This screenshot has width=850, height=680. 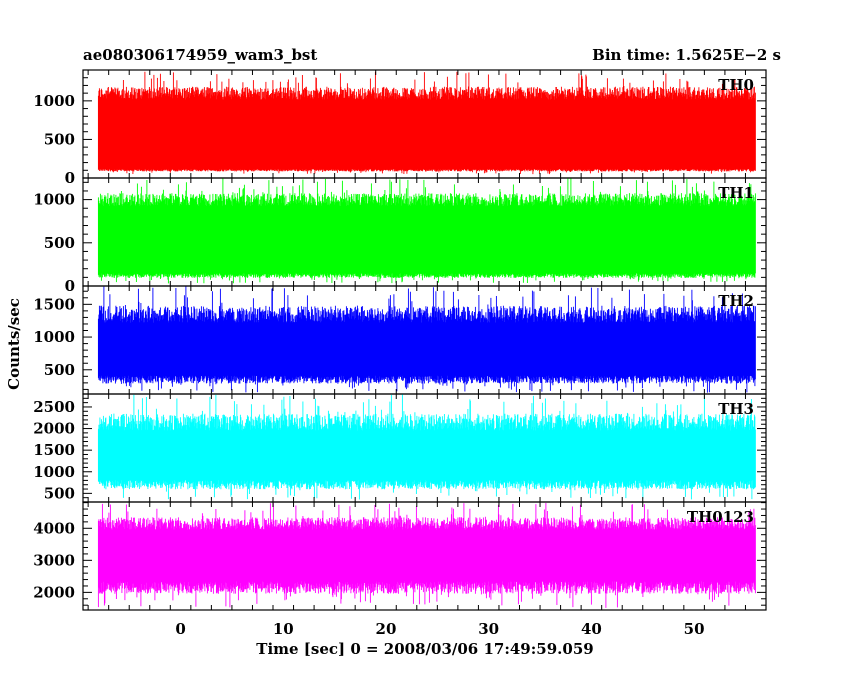 I want to click on panel-label-th2: TH2, so click(x=736, y=301).